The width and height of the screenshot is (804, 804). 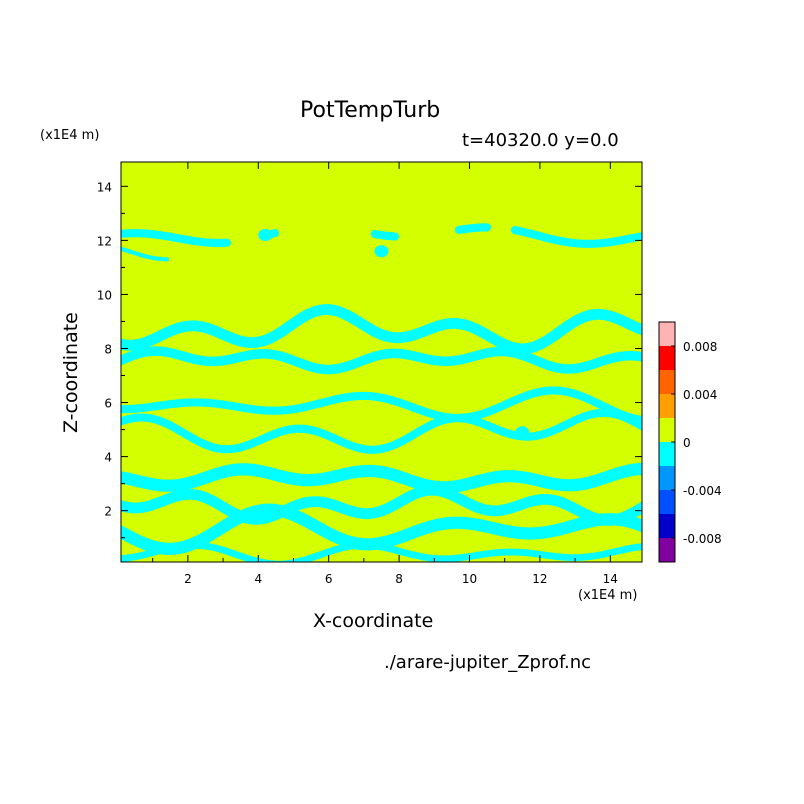 What do you see at coordinates (539, 579) in the screenshot?
I see `x-tick-label: 12` at bounding box center [539, 579].